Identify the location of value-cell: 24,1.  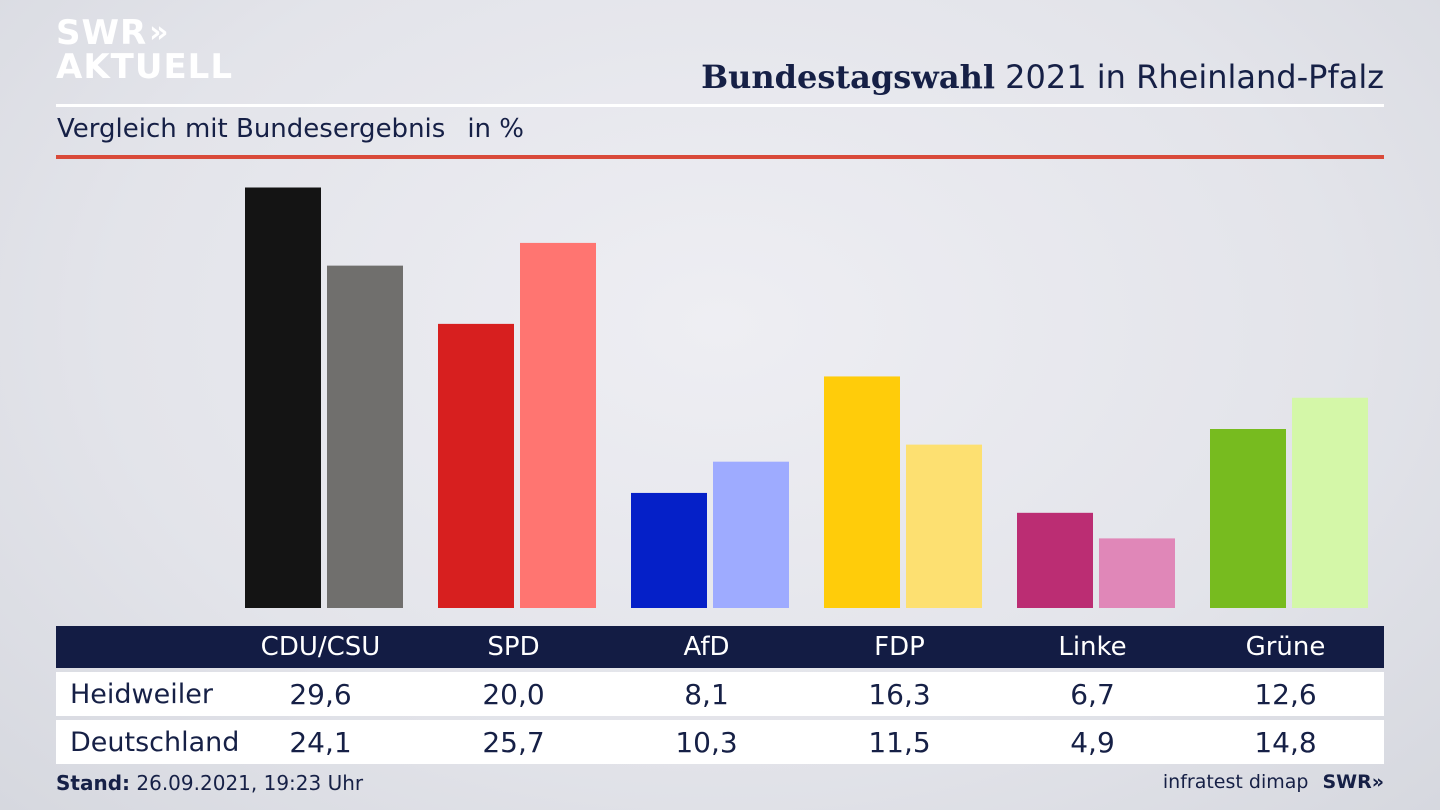
(320, 742).